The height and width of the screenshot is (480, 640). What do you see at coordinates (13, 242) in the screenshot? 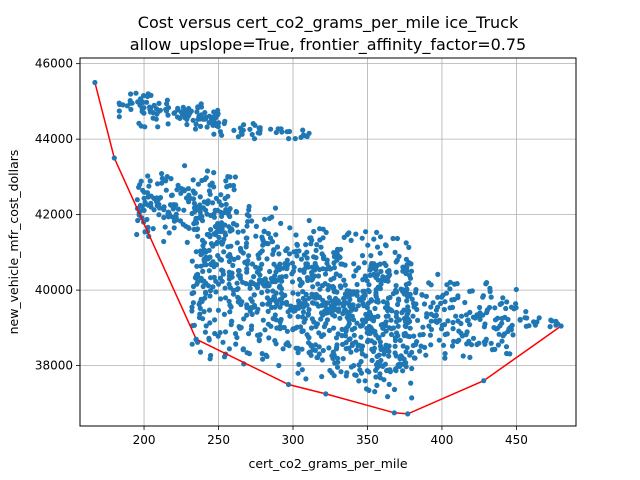
I see `y-axis-label: new_vehicle_mfr_cost_dollars` at bounding box center [13, 242].